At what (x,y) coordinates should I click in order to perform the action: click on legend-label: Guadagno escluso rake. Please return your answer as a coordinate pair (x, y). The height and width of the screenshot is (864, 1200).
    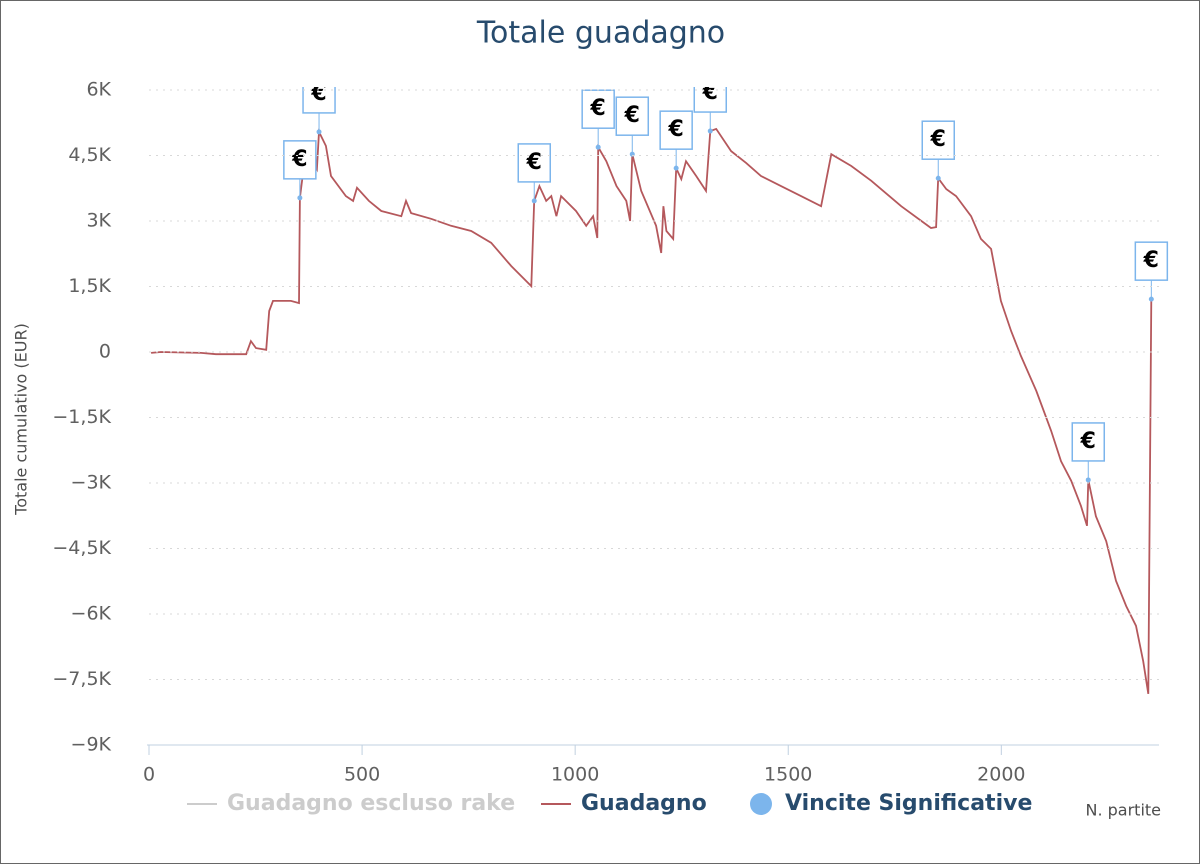
    Looking at the image, I should click on (371, 803).